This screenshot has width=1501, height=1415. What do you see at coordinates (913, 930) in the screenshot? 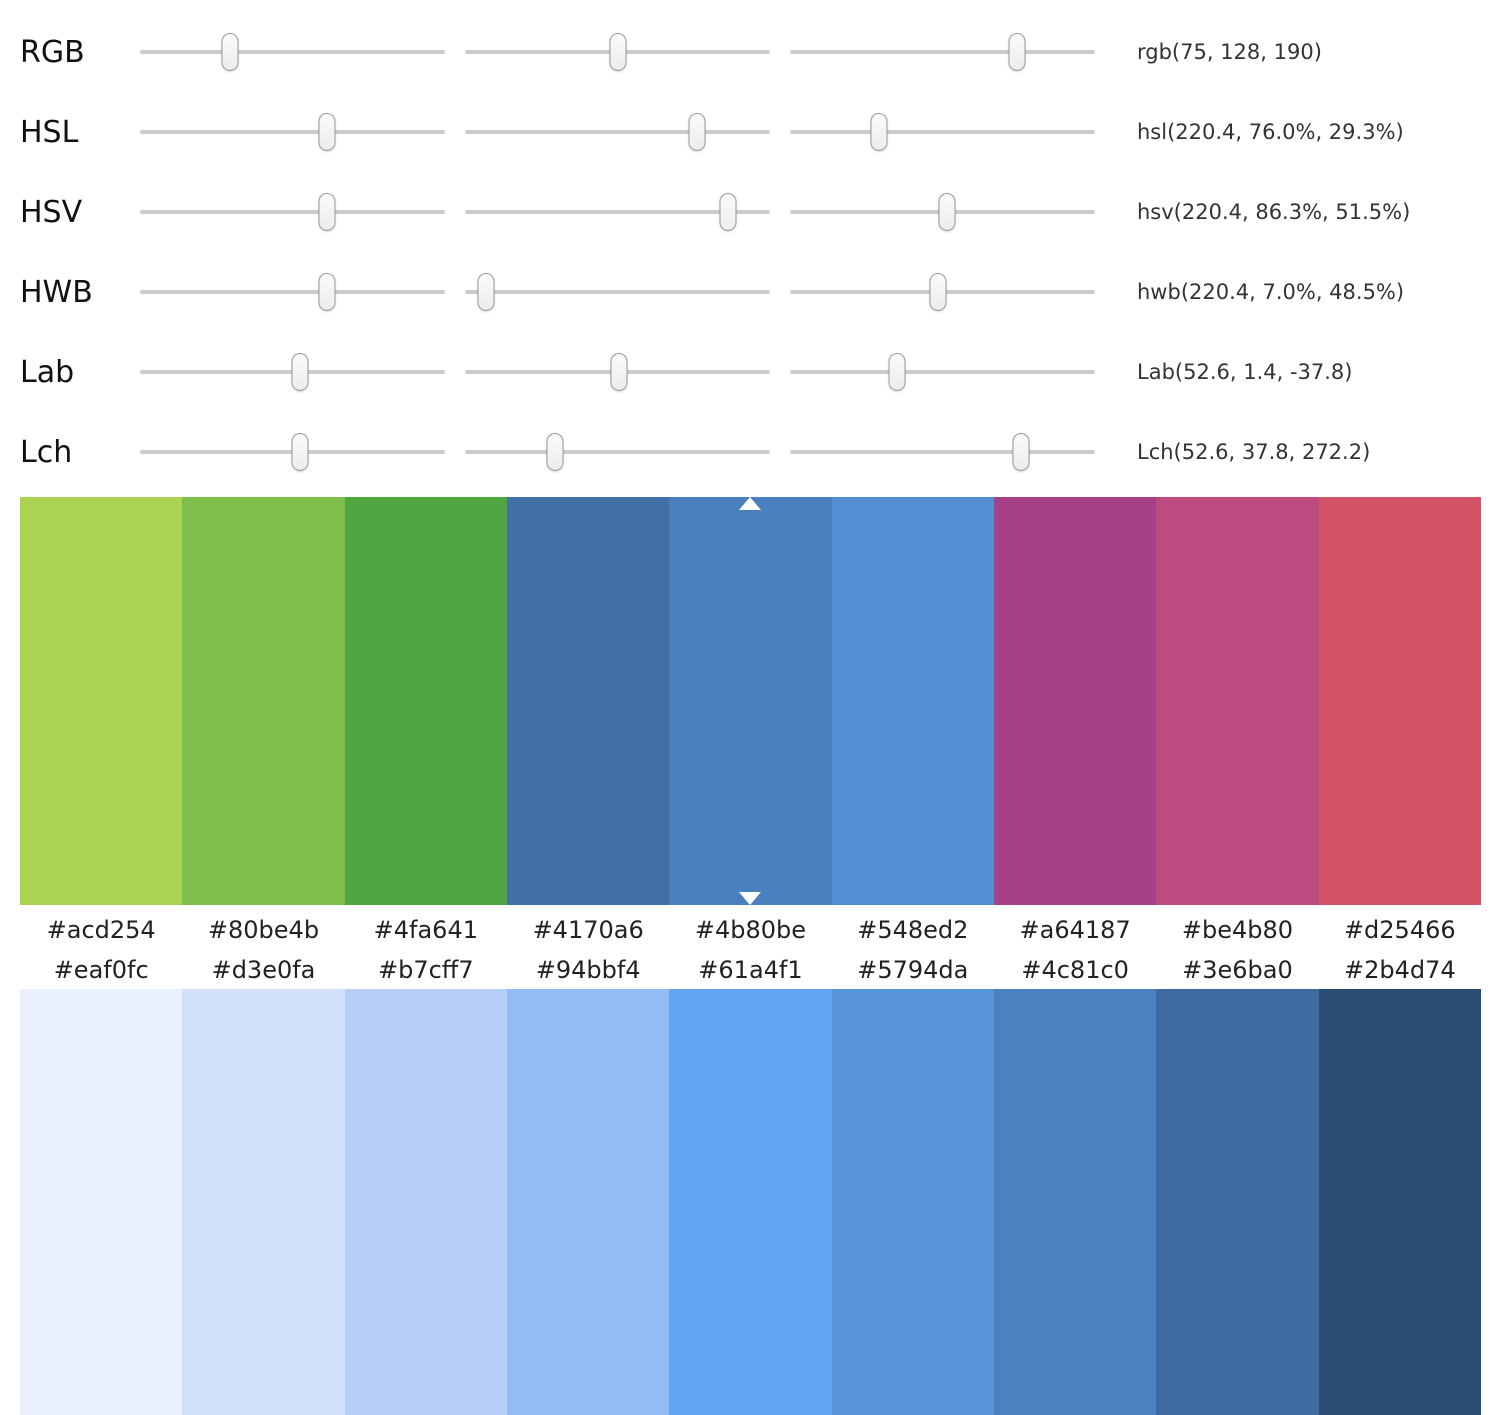
I see `hex-label-548ed2: #548ed2` at bounding box center [913, 930].